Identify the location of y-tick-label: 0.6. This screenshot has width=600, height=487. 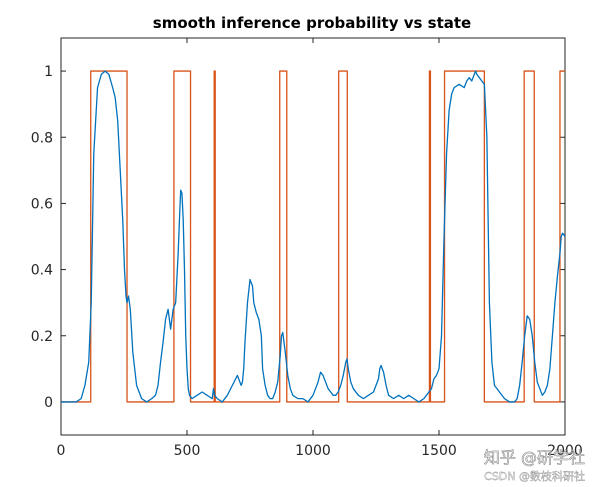
(42, 204).